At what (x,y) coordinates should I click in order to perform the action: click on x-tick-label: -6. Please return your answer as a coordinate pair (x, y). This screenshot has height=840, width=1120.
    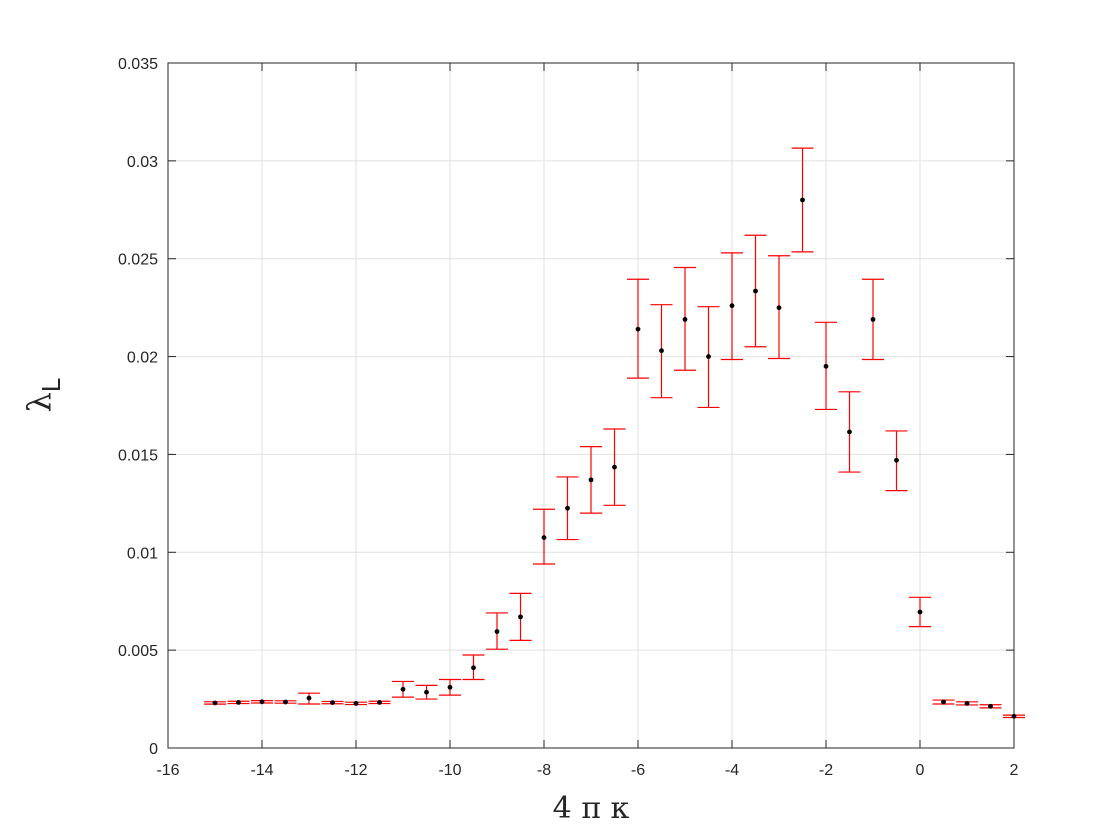
    Looking at the image, I should click on (638, 770).